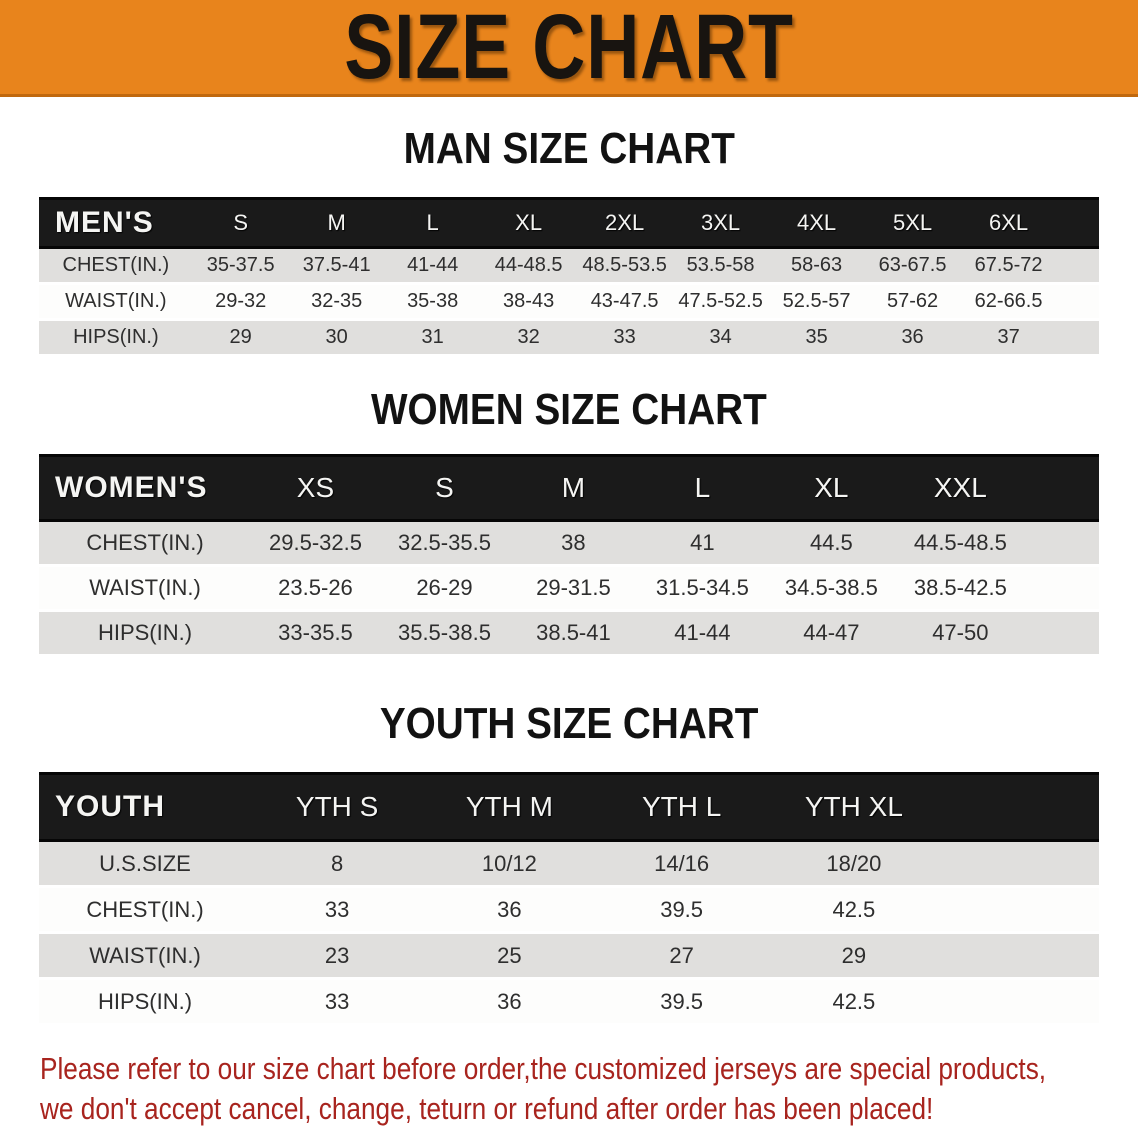 The height and width of the screenshot is (1132, 1138). I want to click on size-value-cell: 39.5, so click(681, 1000).